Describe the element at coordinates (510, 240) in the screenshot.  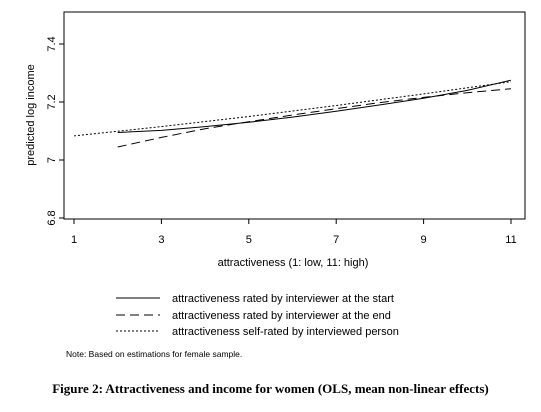
I see `x-tick-label: 11` at that location.